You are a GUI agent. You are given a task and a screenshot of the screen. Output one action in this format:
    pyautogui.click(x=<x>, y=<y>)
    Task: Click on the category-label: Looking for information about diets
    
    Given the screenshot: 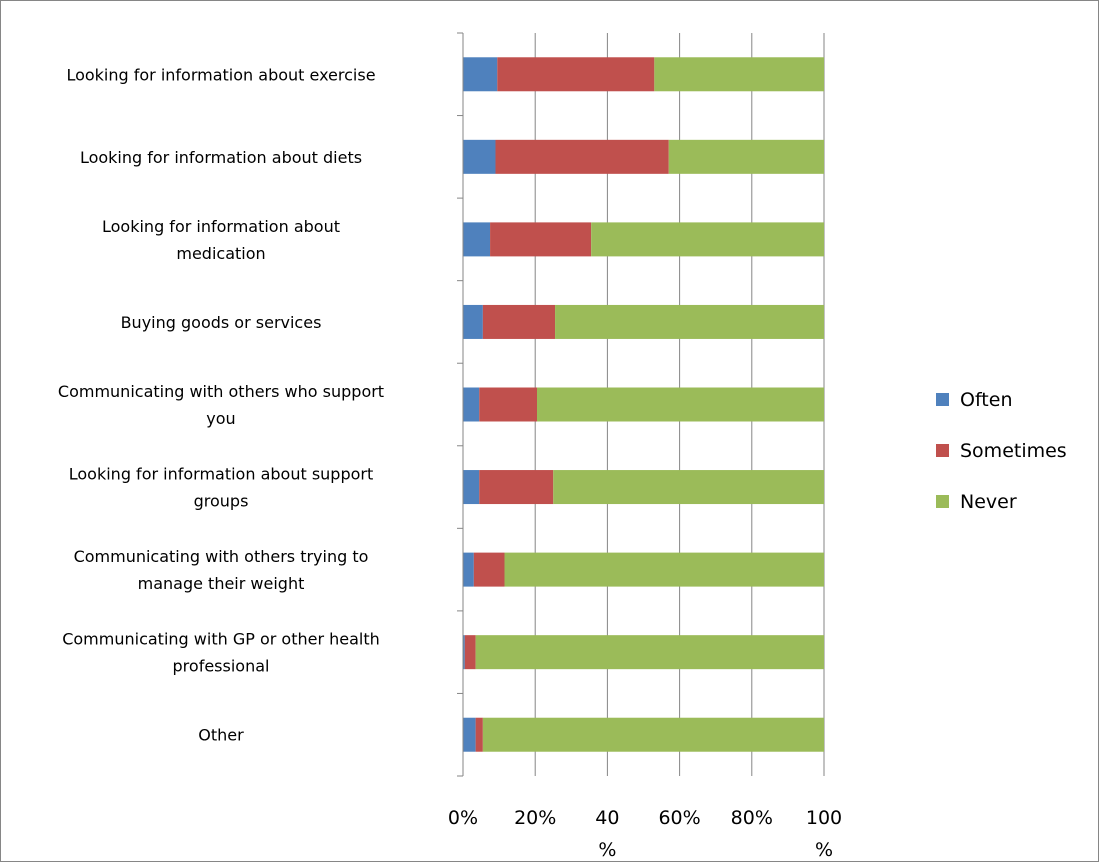 What is the action you would take?
    pyautogui.click(x=221, y=157)
    